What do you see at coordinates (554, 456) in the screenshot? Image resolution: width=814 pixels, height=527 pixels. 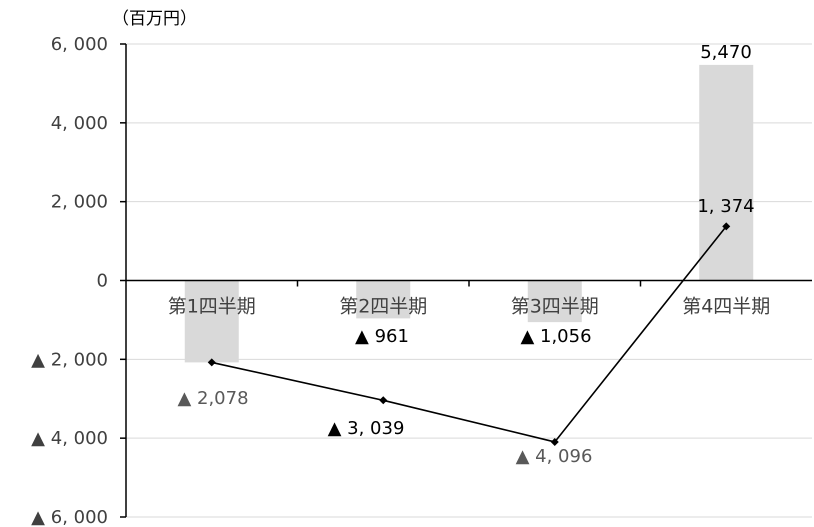 I see `line-data-label: ▲ 4, 096` at bounding box center [554, 456].